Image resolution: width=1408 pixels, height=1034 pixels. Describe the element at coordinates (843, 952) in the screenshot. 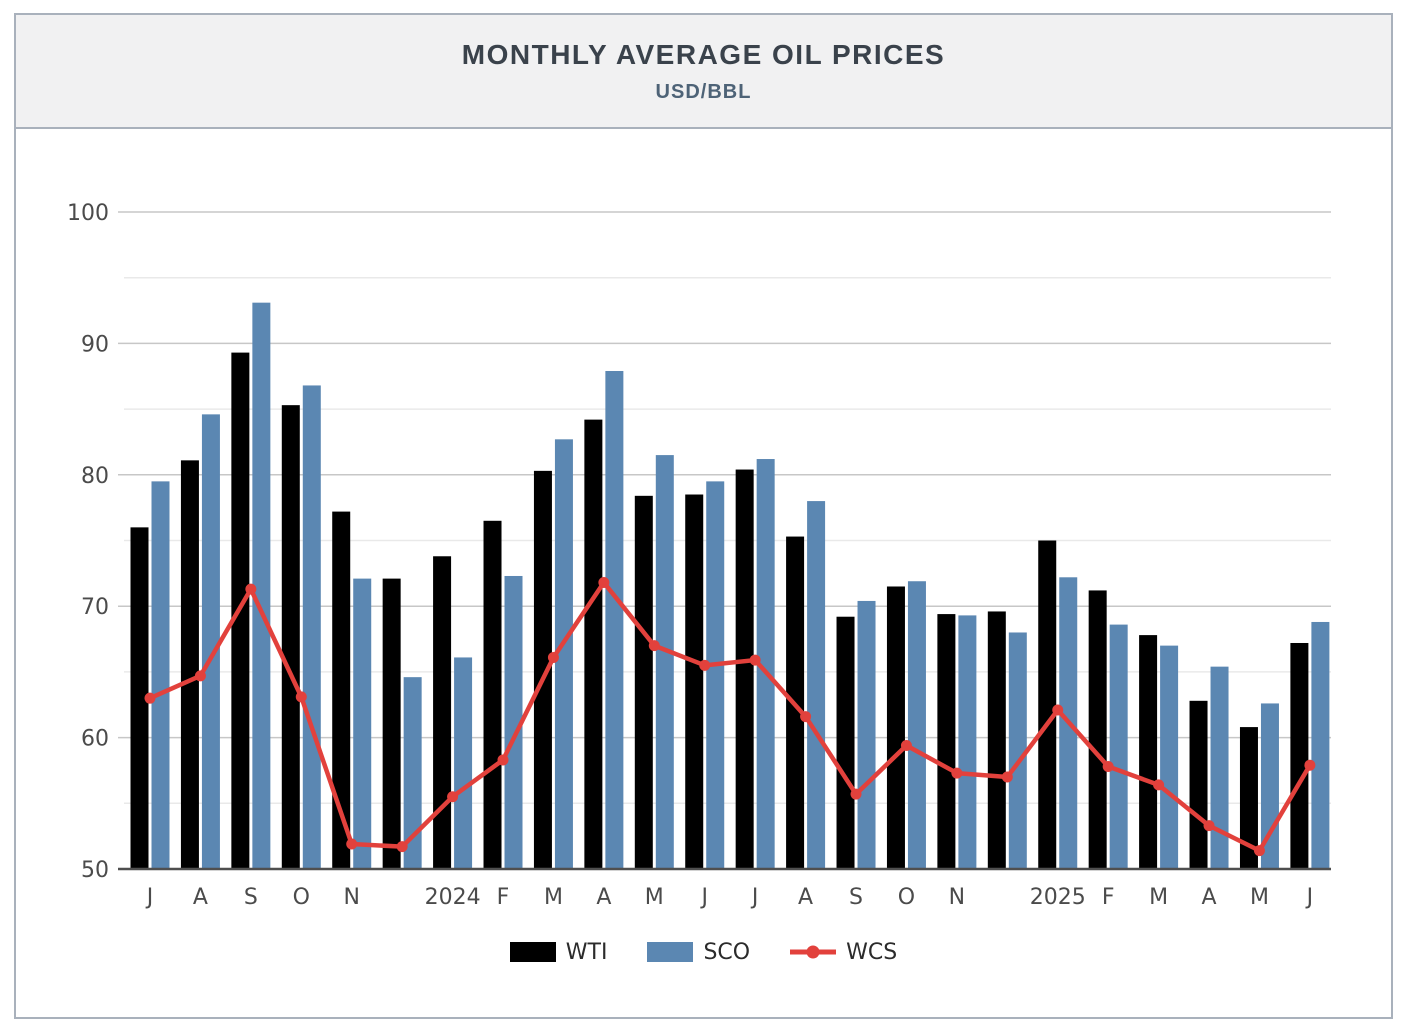

I see `legend-item-wcs: WCS` at that location.